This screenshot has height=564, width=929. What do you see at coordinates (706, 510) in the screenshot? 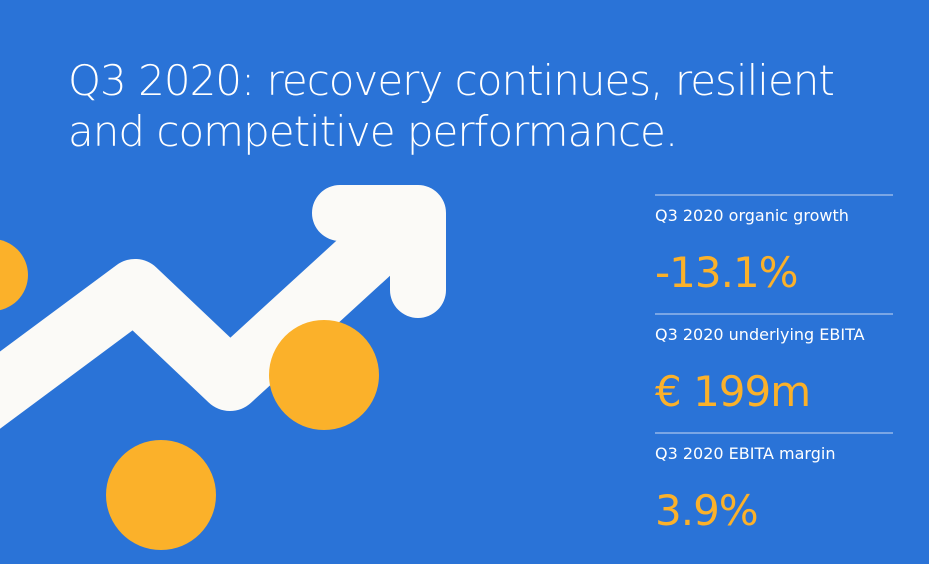
I see `metric-value: 3.9%` at bounding box center [706, 510].